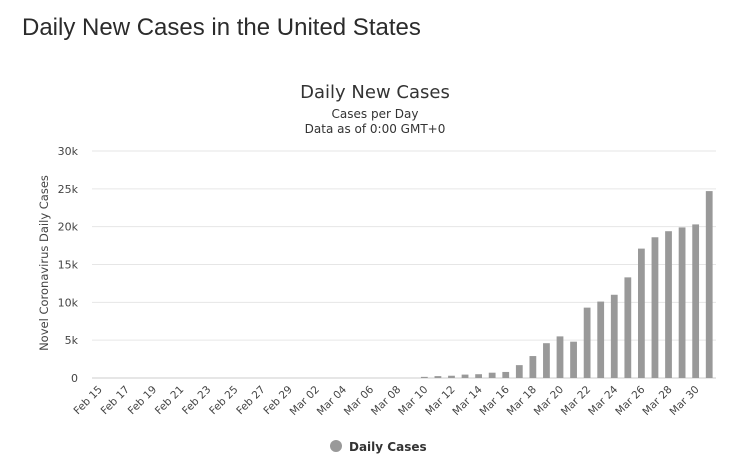 This screenshot has height=462, width=732. I want to click on chart-title: Daily New Cases, so click(375, 92).